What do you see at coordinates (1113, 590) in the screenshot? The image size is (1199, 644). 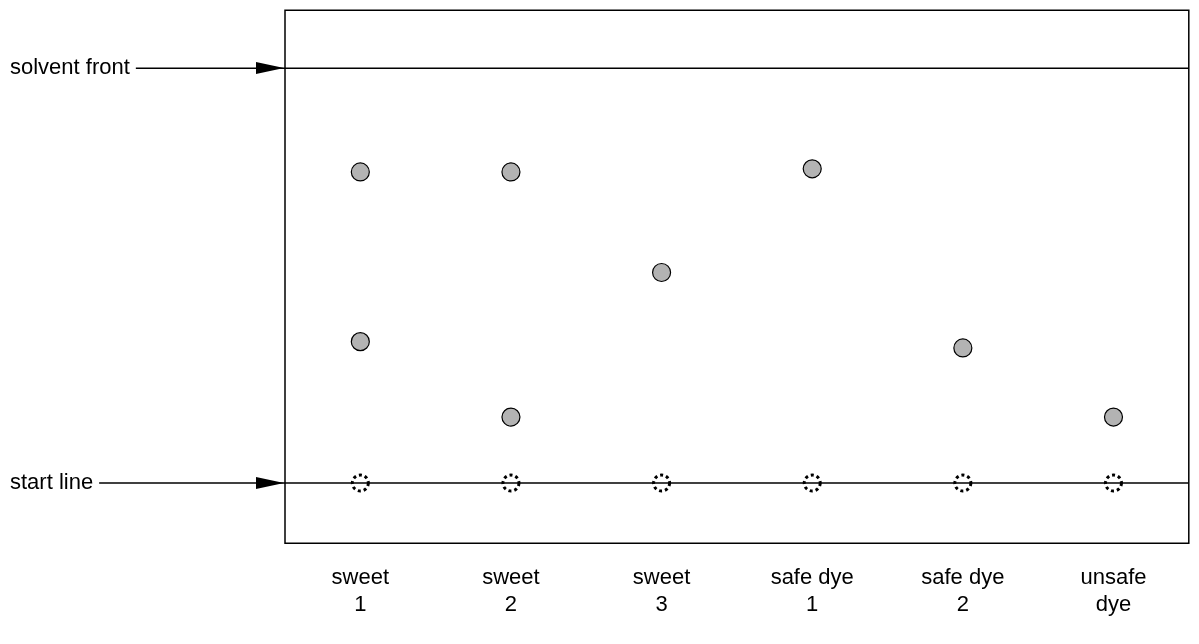 I see `x-tick-label: unsafe dye` at bounding box center [1113, 590].